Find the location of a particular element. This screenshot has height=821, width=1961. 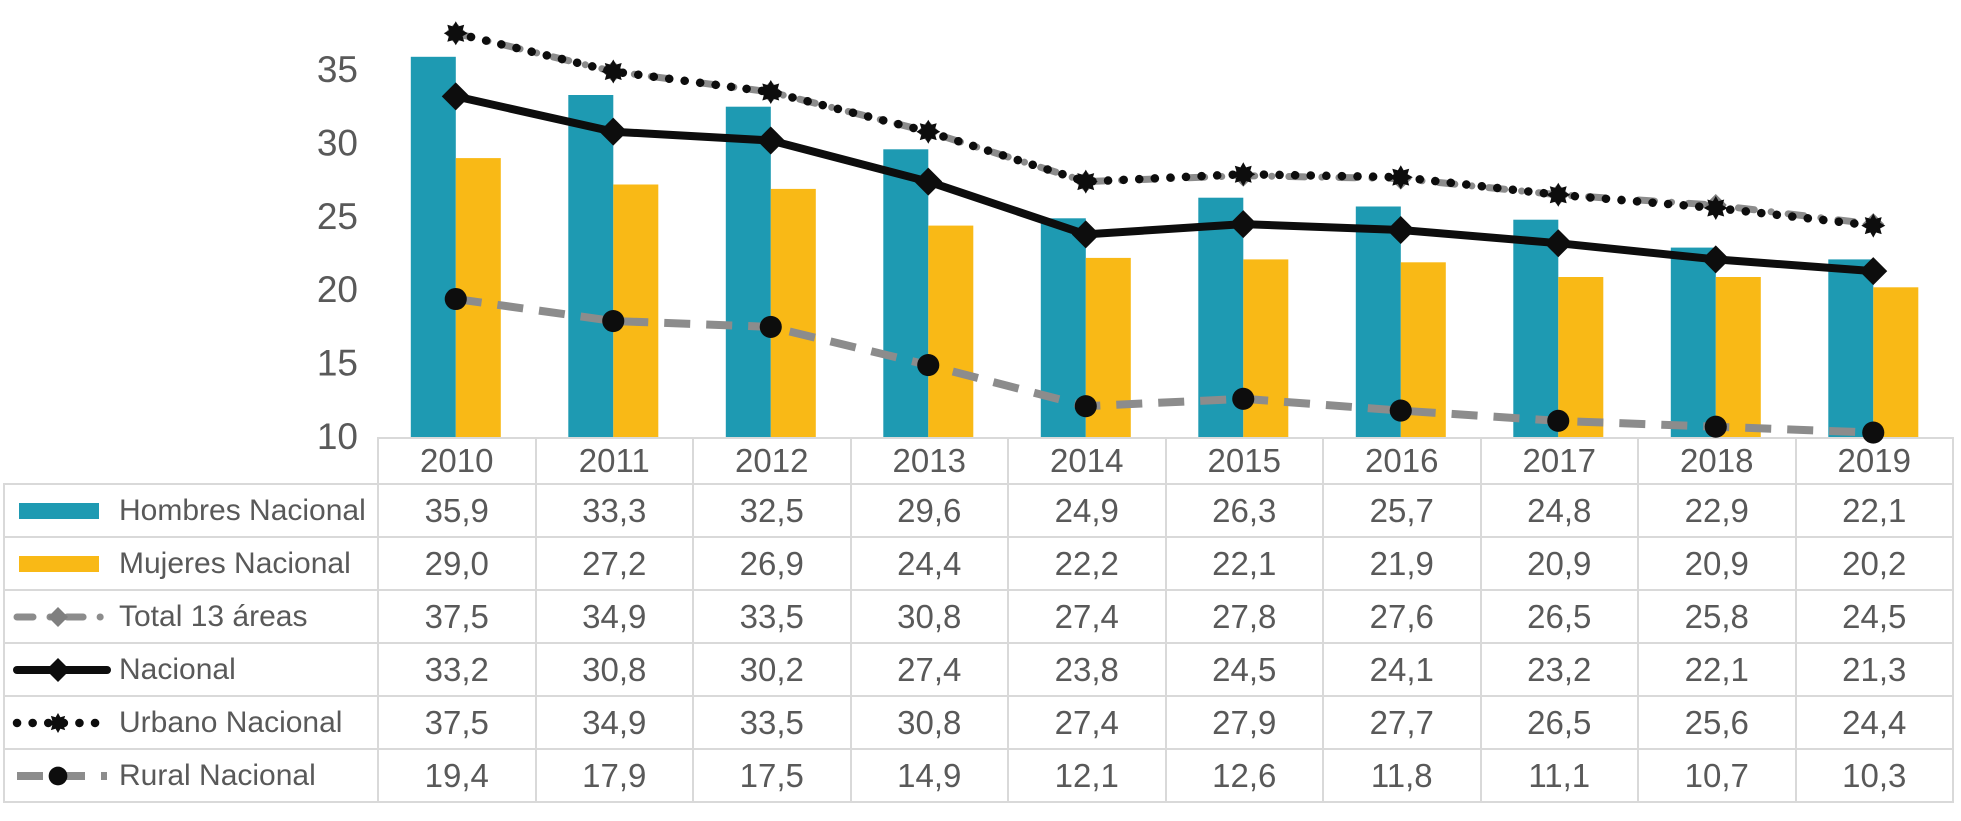

table-header-row: 2010 2011 2012 2013 2014 2015 2016 2017 2018 2019 is located at coordinates (979, 461).